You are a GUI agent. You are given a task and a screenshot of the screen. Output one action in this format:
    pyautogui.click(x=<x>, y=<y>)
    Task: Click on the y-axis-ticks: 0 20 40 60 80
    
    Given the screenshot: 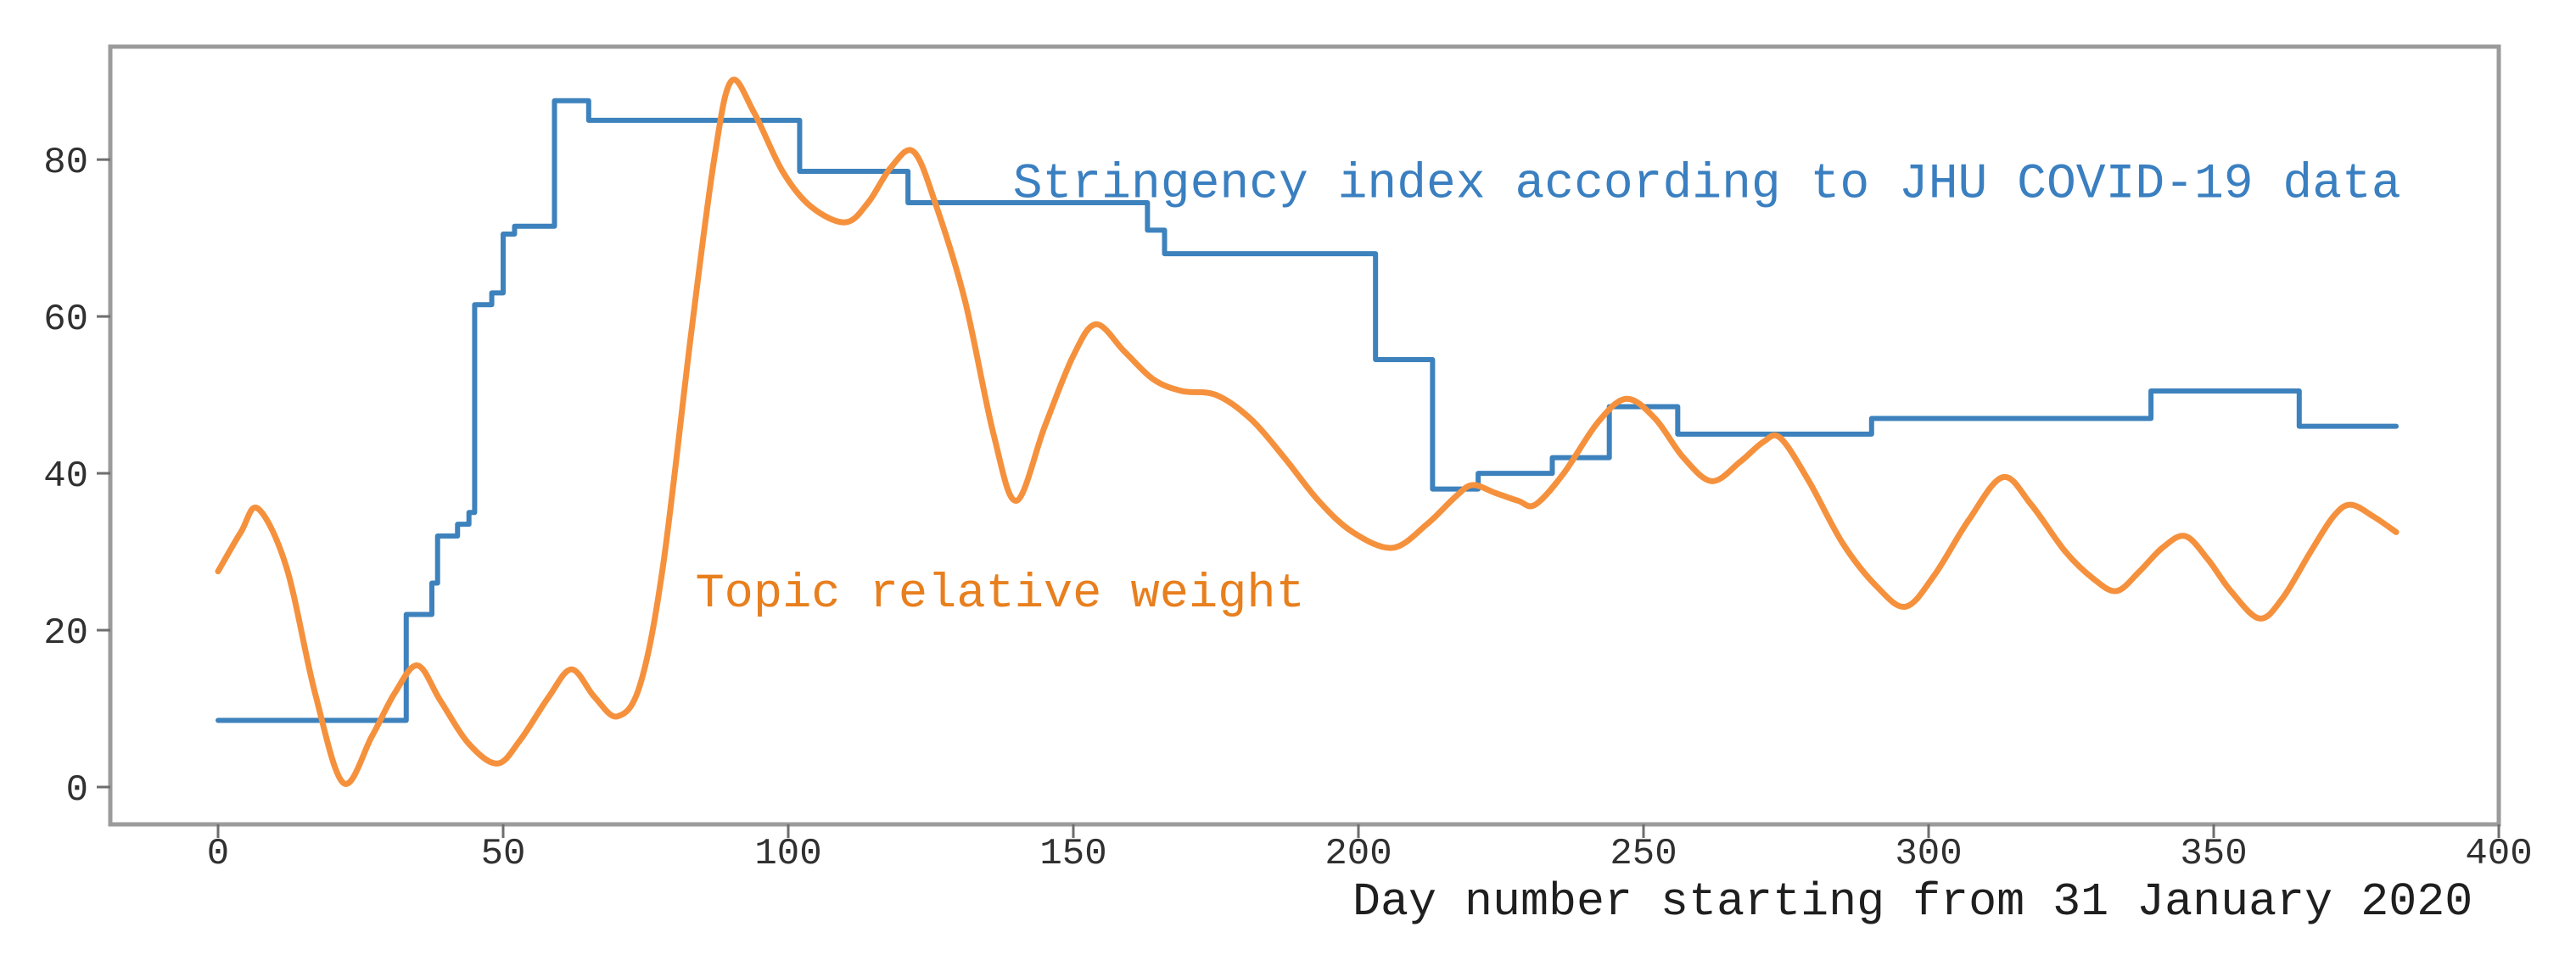 What is the action you would take?
    pyautogui.click(x=77, y=477)
    